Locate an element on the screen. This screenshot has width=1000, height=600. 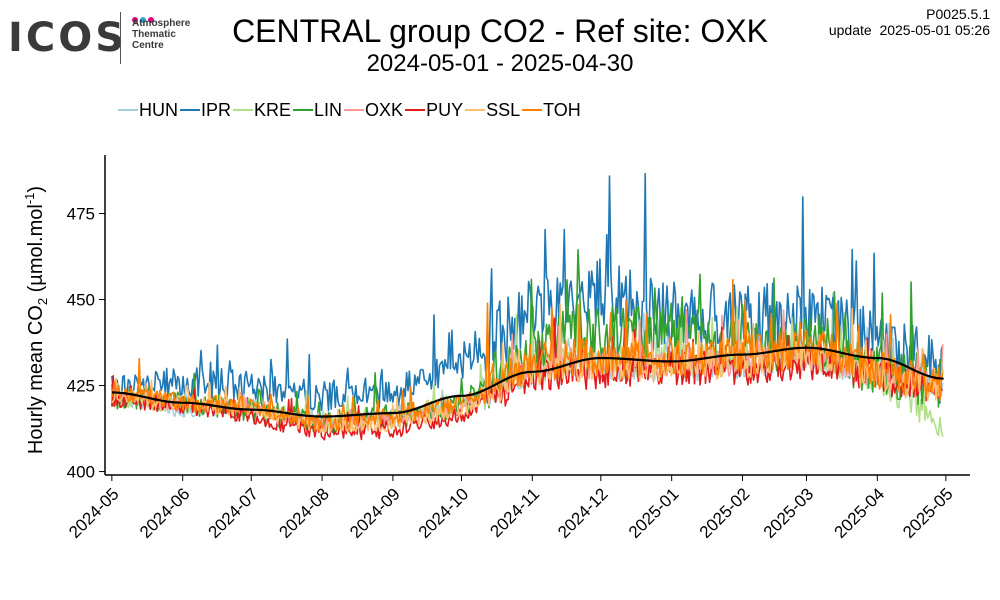
x-tick-label: 2024-12 is located at coordinates (583, 513).